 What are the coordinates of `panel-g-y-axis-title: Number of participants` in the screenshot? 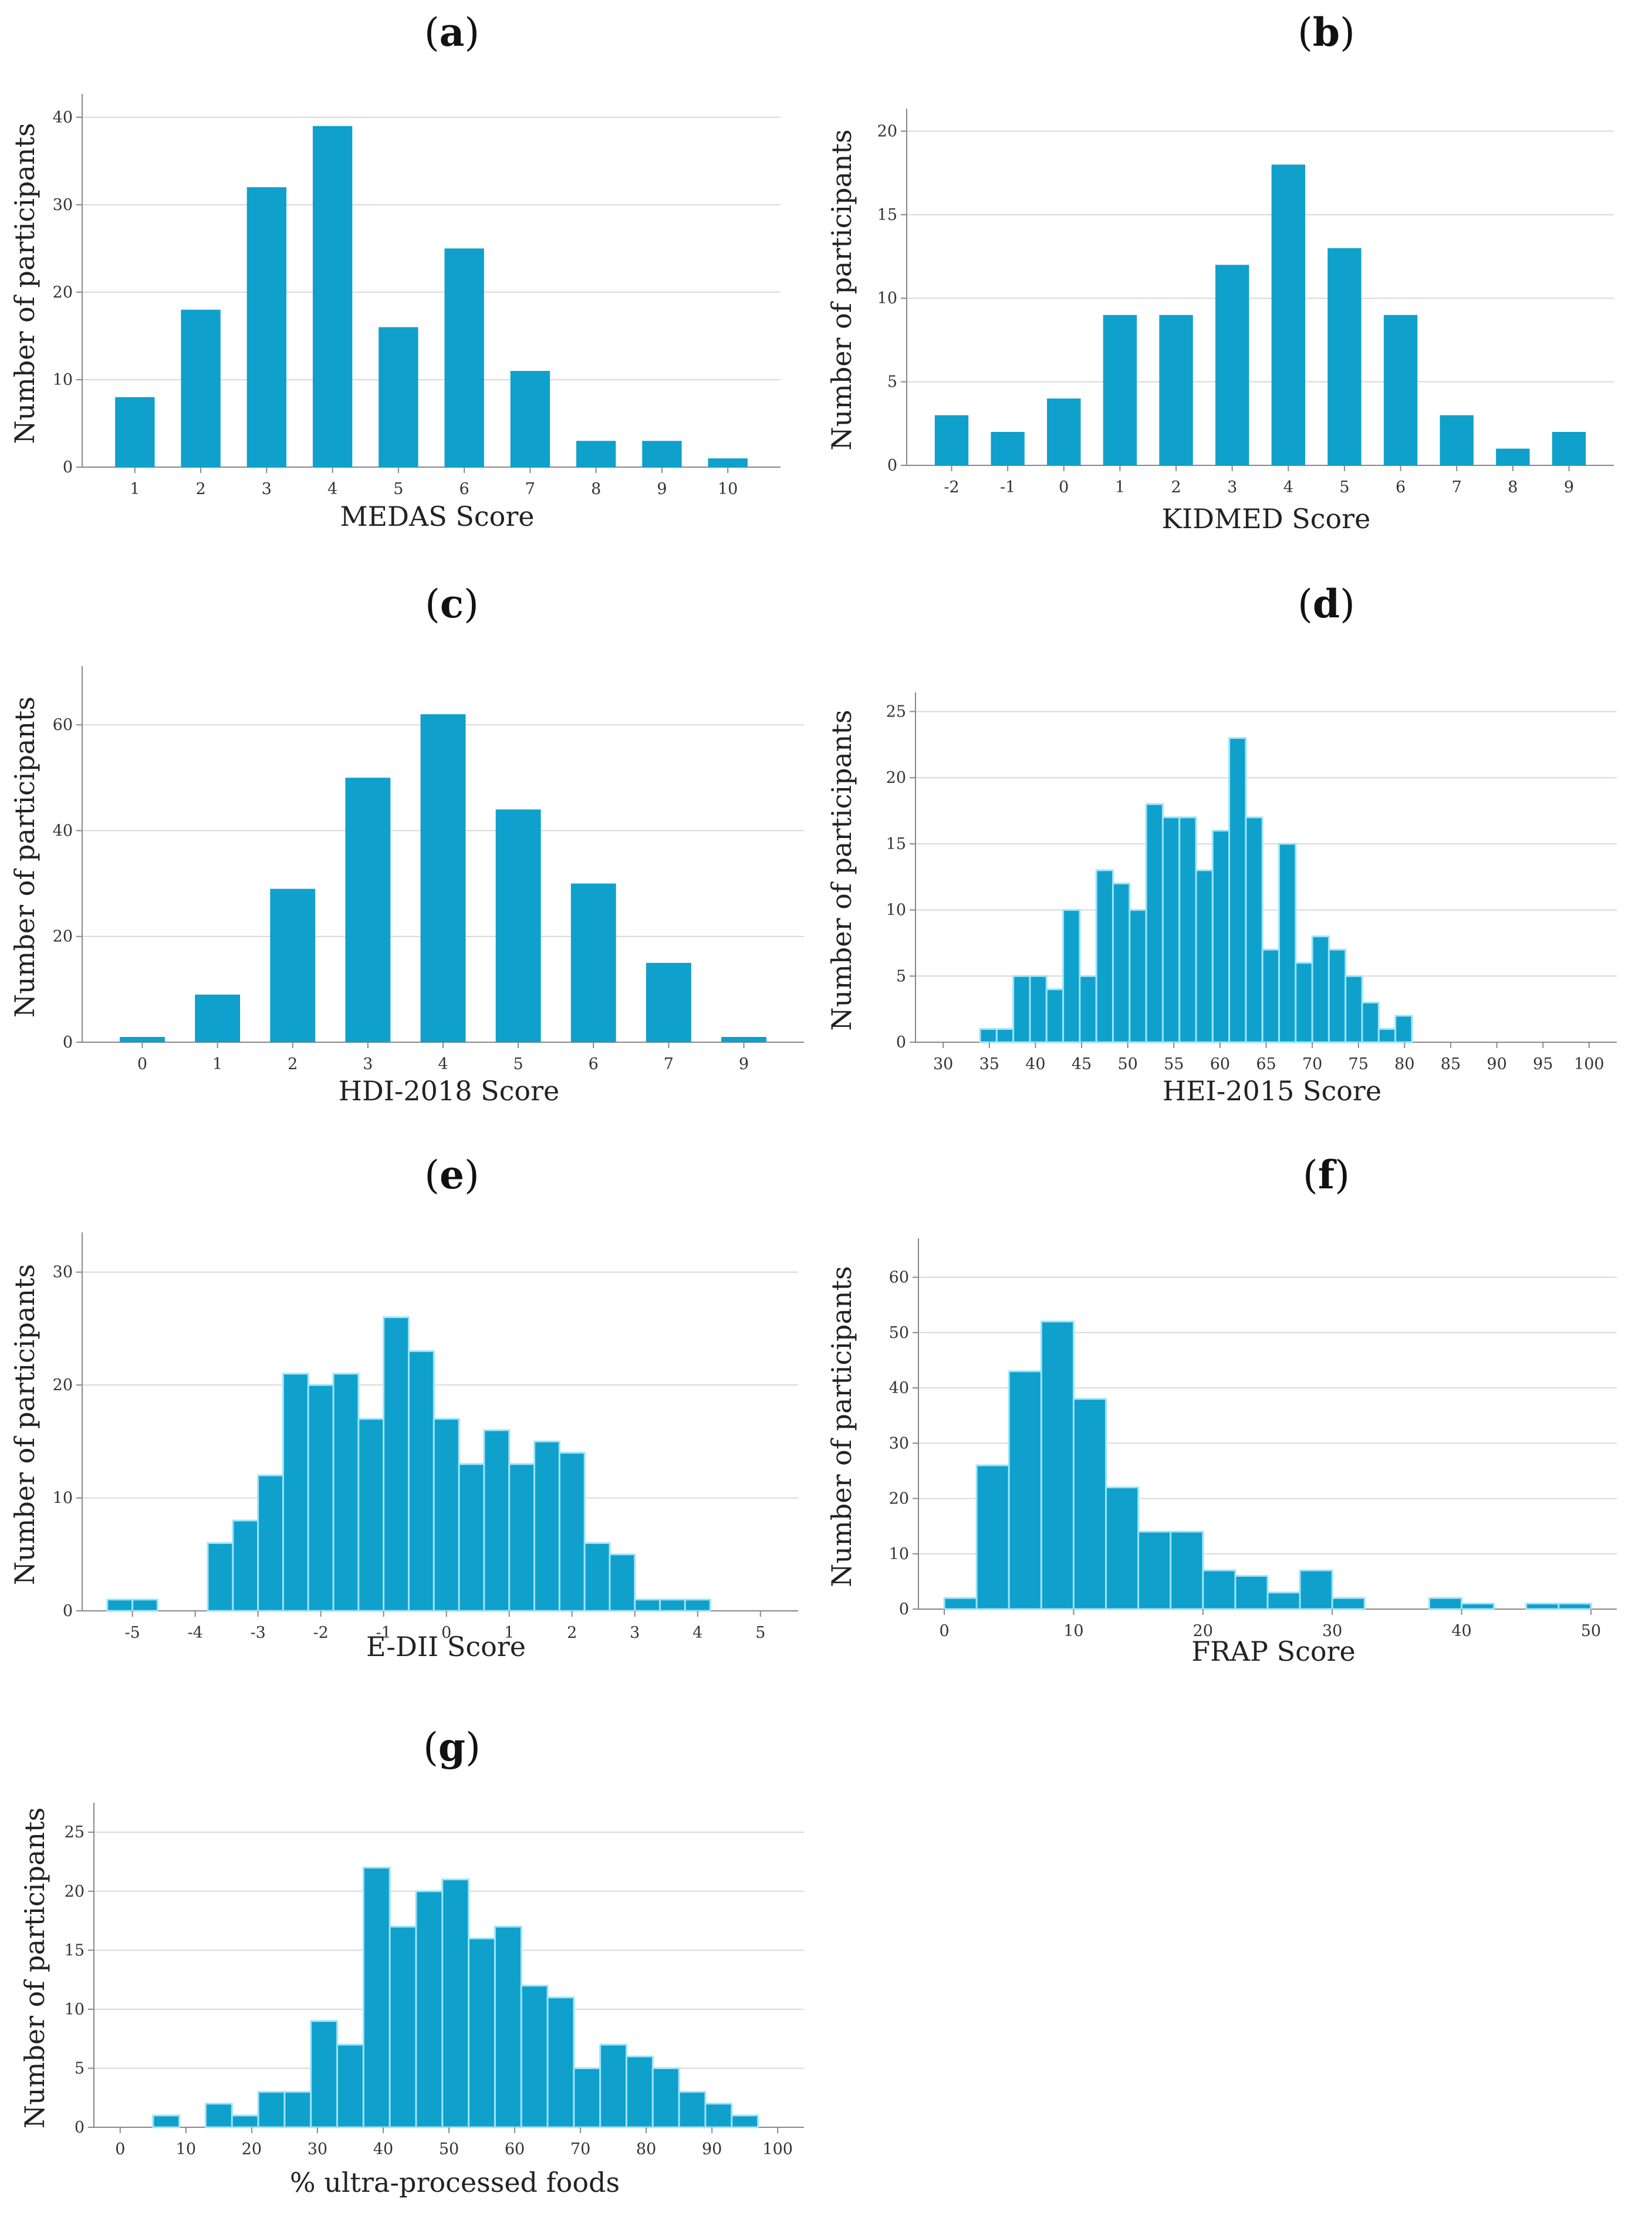 It's located at (34, 1967).